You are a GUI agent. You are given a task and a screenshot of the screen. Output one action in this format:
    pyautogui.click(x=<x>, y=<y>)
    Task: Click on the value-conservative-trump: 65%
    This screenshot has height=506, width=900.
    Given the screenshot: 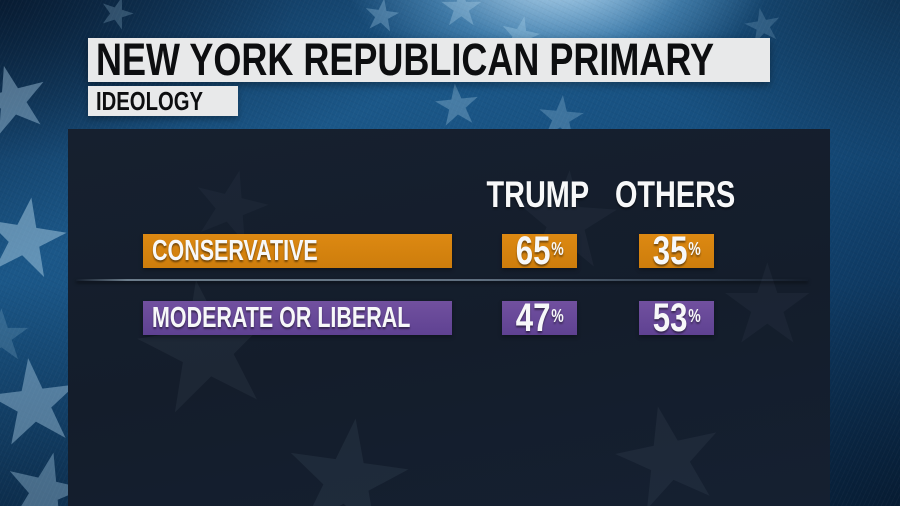 What is the action you would take?
    pyautogui.click(x=539, y=251)
    